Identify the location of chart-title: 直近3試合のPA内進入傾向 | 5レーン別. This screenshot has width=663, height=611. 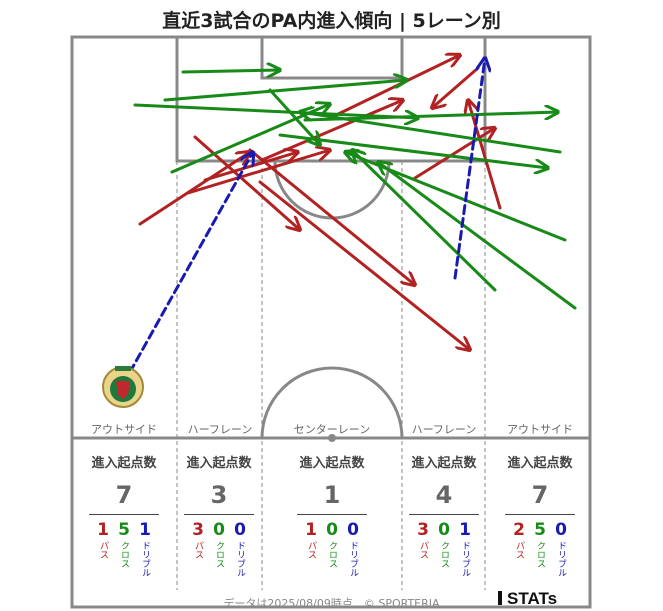
(331, 21).